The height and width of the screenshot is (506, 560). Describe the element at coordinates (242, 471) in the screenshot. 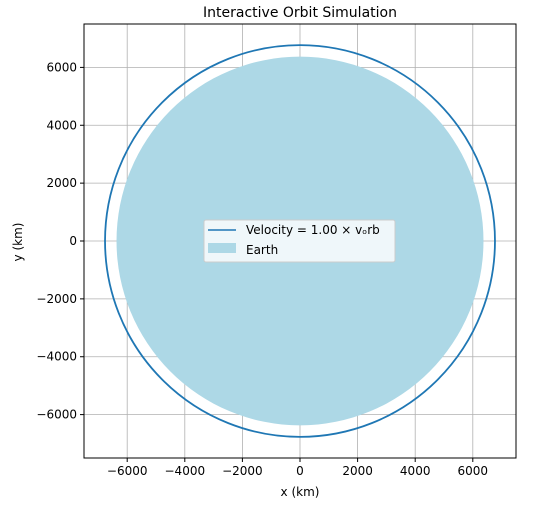

I see `x-tick-label: −2000` at that location.